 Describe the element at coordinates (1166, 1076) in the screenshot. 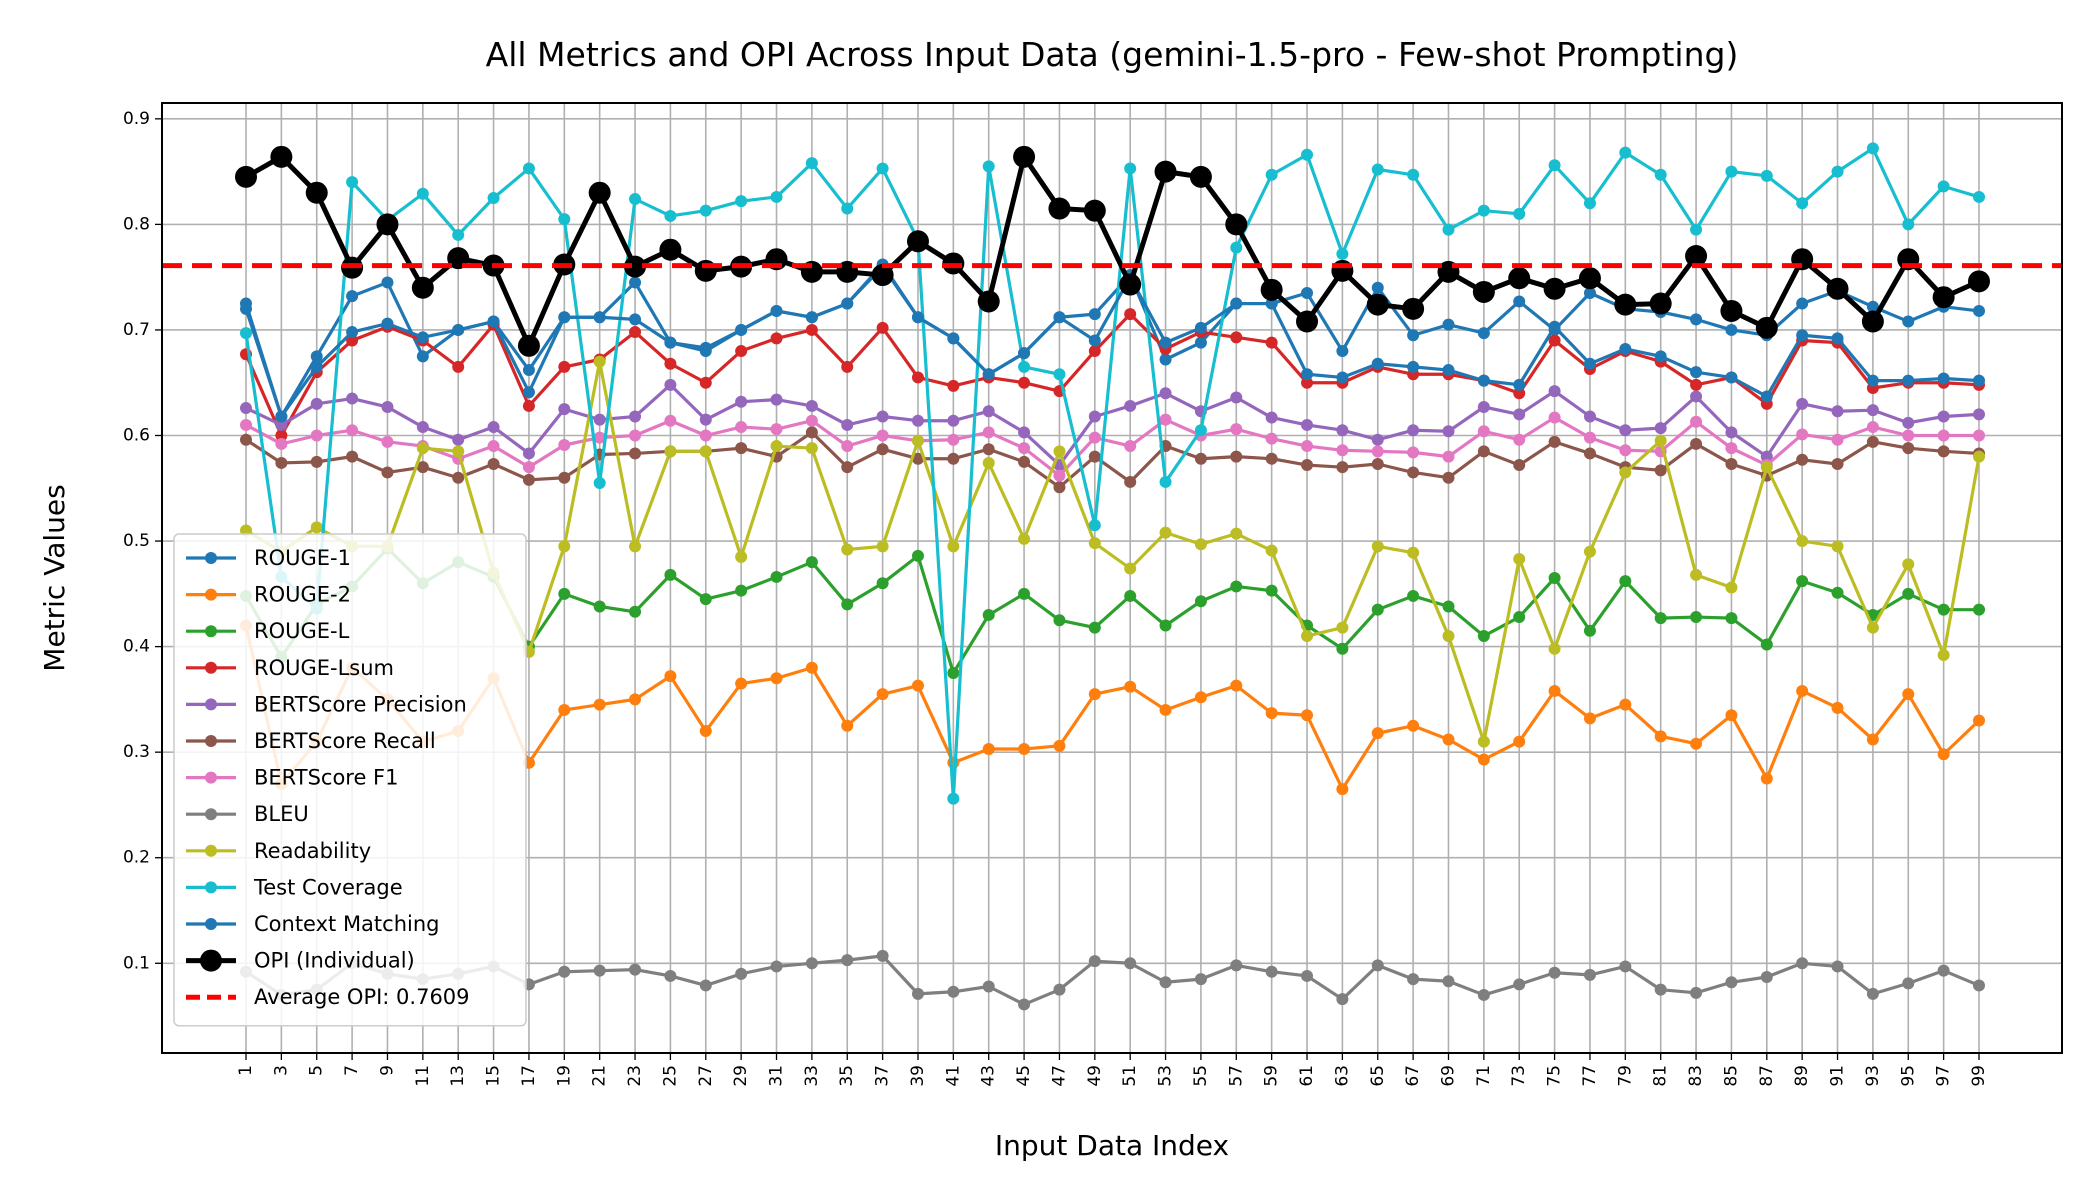

I see `x-tick-label: 53` at that location.